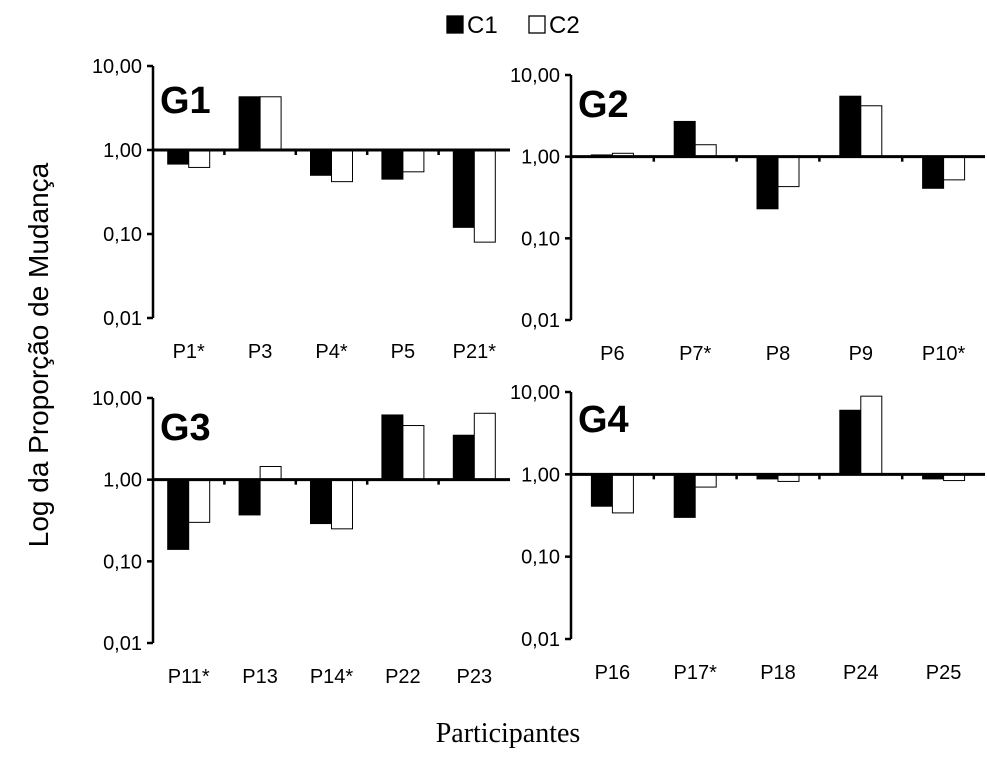 The image size is (987, 769). What do you see at coordinates (403, 677) in the screenshot?
I see `x-tick-label: P22` at bounding box center [403, 677].